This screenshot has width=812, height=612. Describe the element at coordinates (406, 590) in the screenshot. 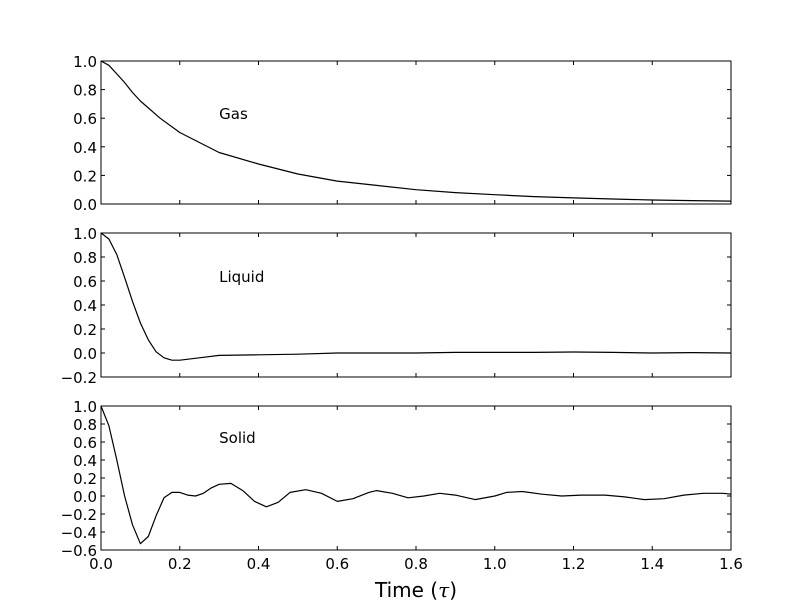

I see `x-axis-label-text: Time (` at that location.